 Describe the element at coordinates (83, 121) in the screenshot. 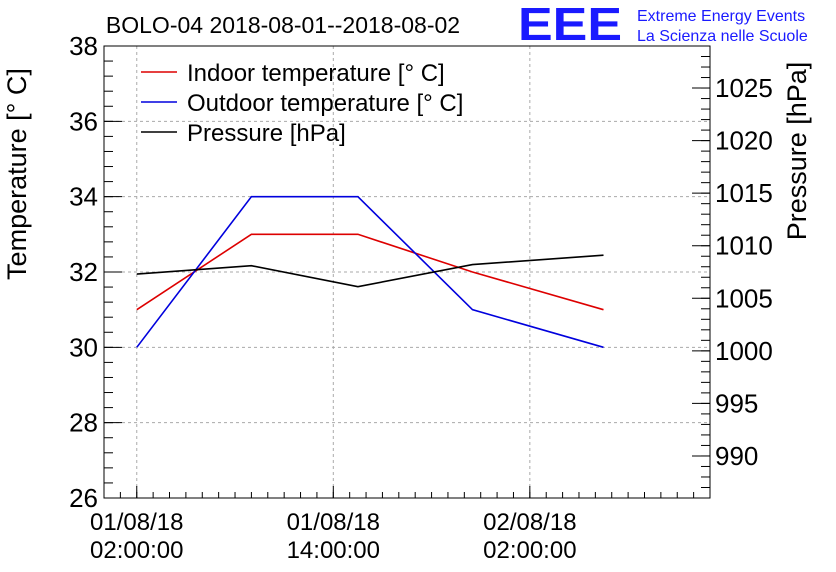

I see `y-tick-label: 36` at that location.